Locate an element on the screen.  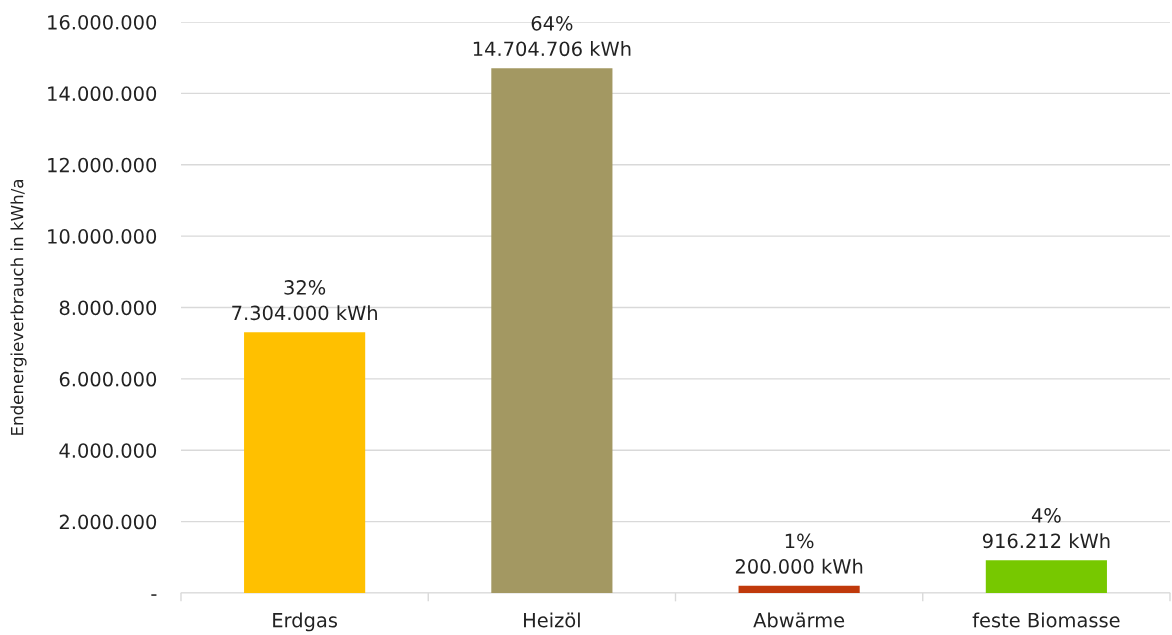
data-label: 64% 14.704.706 kWh is located at coordinates (552, 36).